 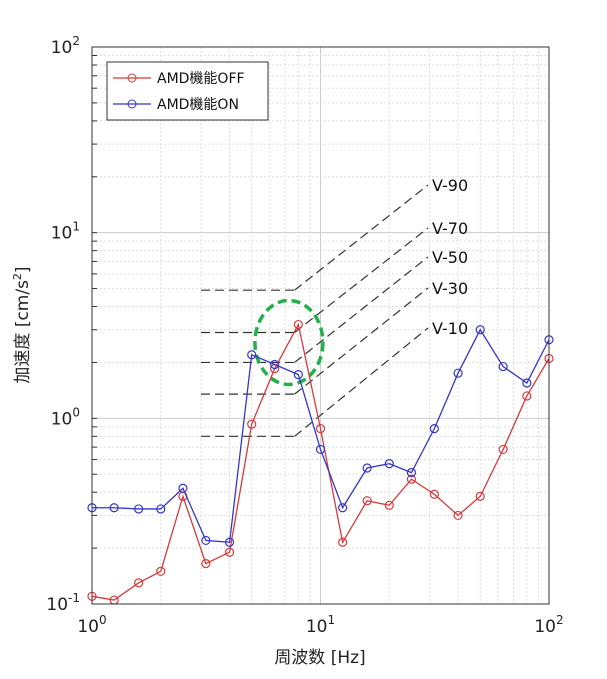 What do you see at coordinates (65, 46) in the screenshot?
I see `y-tick-label: 10²` at bounding box center [65, 46].